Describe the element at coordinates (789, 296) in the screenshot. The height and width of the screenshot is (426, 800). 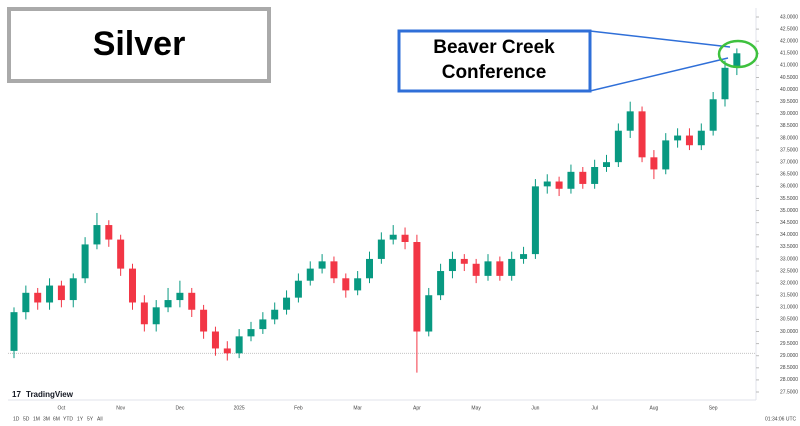
I see `y-tick-label: 31.5000` at that location.